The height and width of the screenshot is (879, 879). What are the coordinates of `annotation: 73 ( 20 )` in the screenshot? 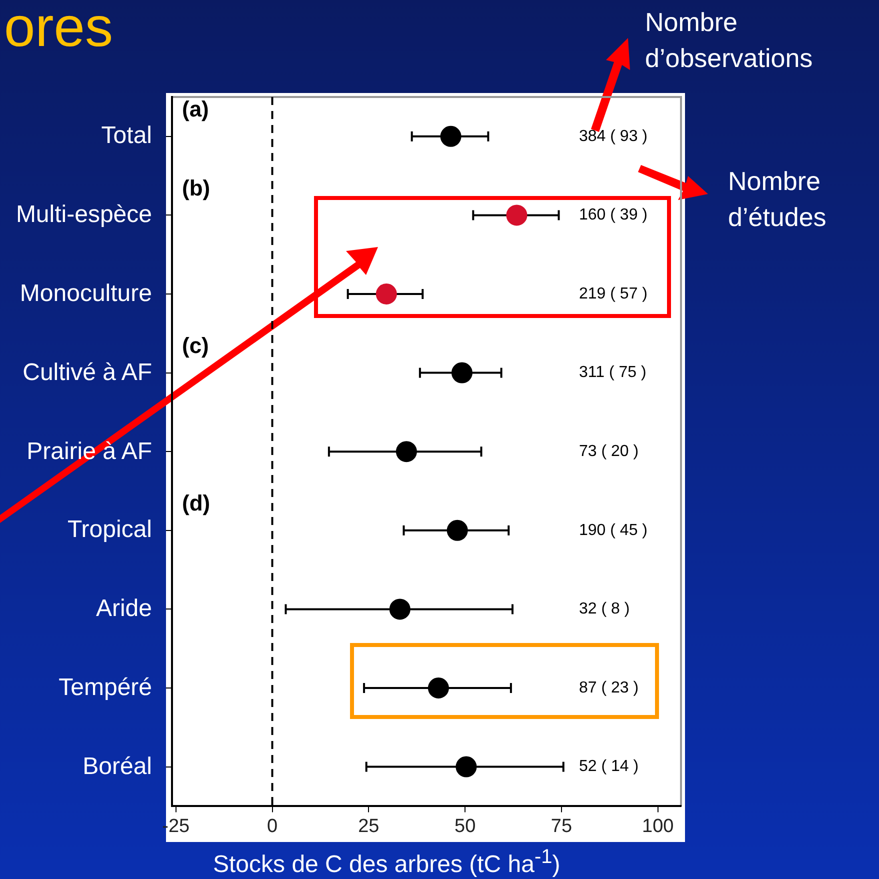 It's located at (609, 451).